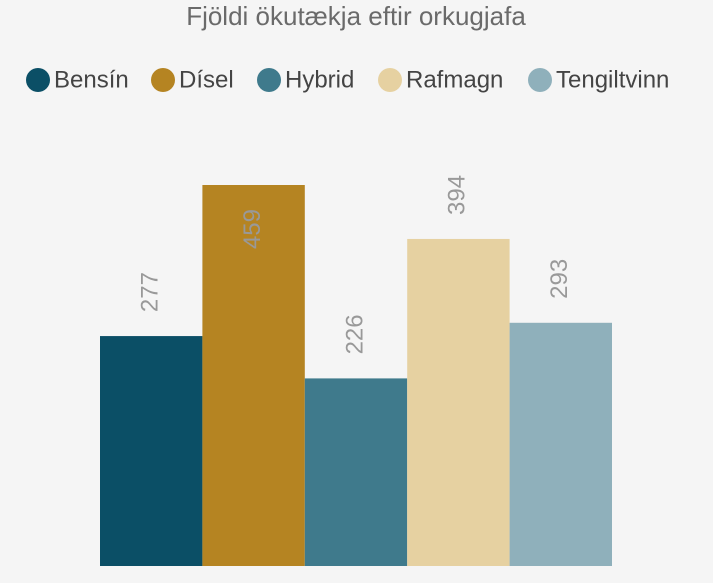 Image resolution: width=713 pixels, height=583 pixels. Describe the element at coordinates (454, 79) in the screenshot. I see `legend-text: Rafmagn` at that location.